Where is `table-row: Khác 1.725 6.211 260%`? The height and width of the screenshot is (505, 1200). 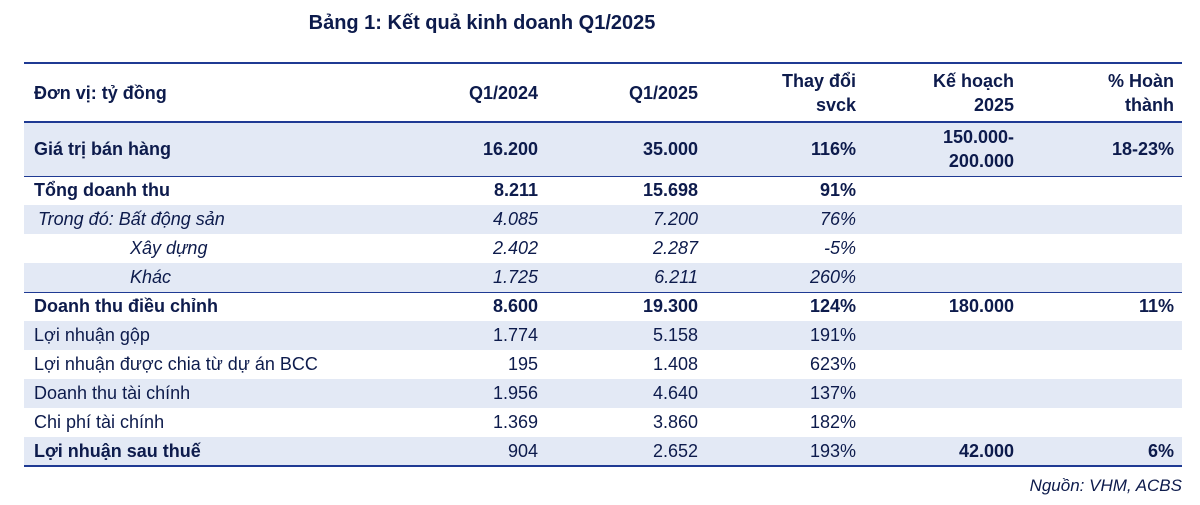 table-row: Khác 1.725 6.211 260% is located at coordinates (603, 277).